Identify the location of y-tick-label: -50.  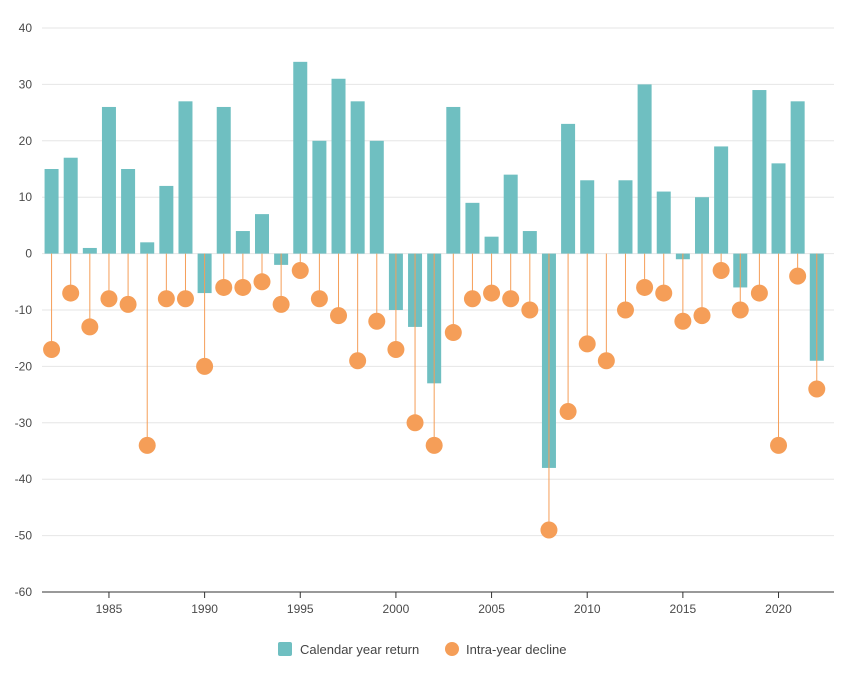
(24, 536).